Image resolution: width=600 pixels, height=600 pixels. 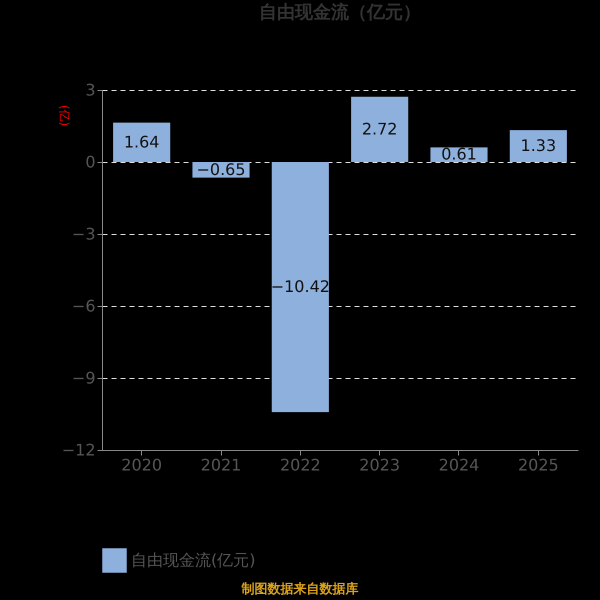 I want to click on legend-label: 自由现金流(亿元), so click(x=193, y=560).